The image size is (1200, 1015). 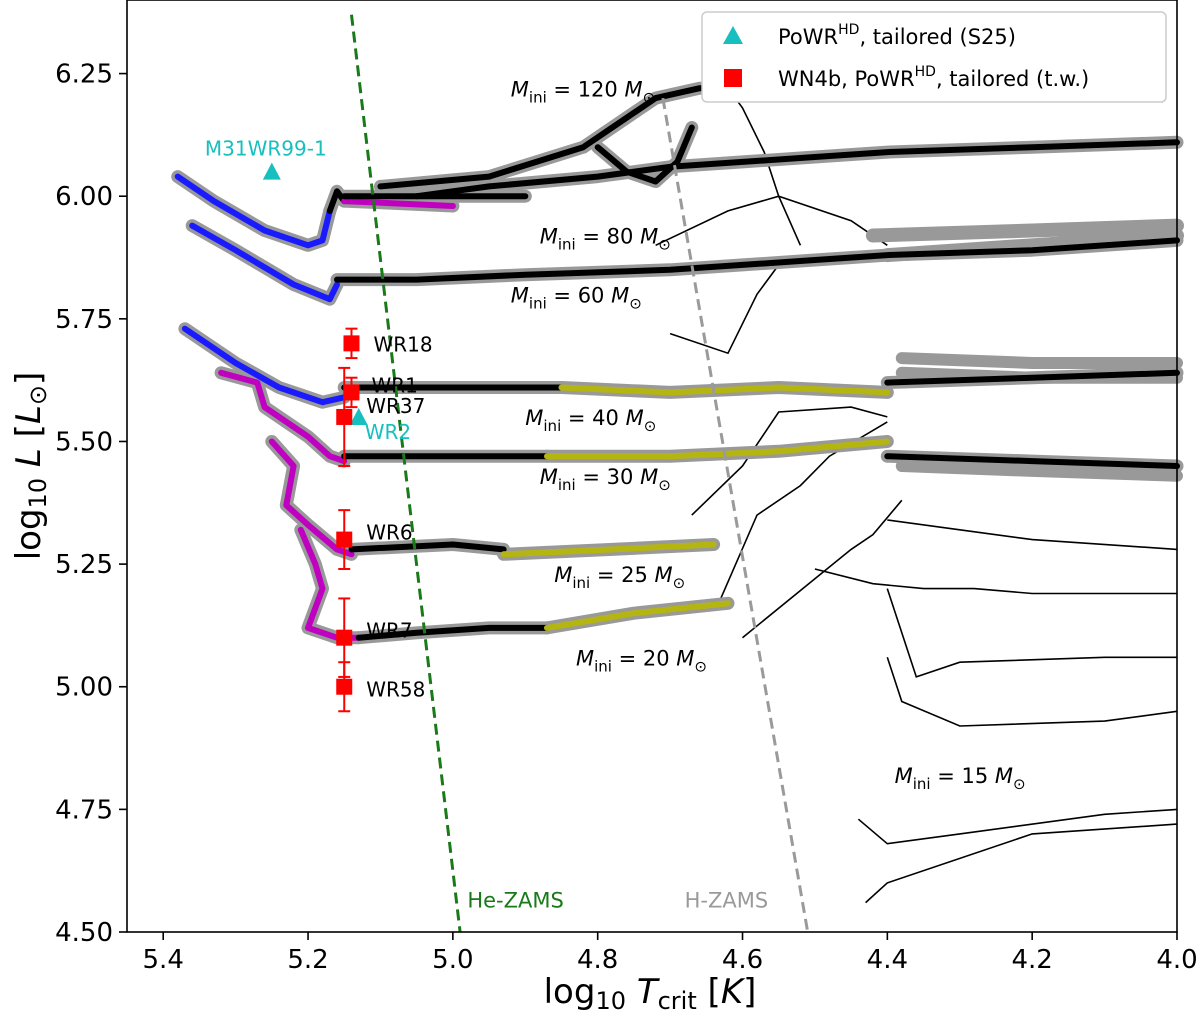 What do you see at coordinates (619, 577) in the screenshot?
I see `track-label-25: Mini = 25 M⊙` at bounding box center [619, 577].